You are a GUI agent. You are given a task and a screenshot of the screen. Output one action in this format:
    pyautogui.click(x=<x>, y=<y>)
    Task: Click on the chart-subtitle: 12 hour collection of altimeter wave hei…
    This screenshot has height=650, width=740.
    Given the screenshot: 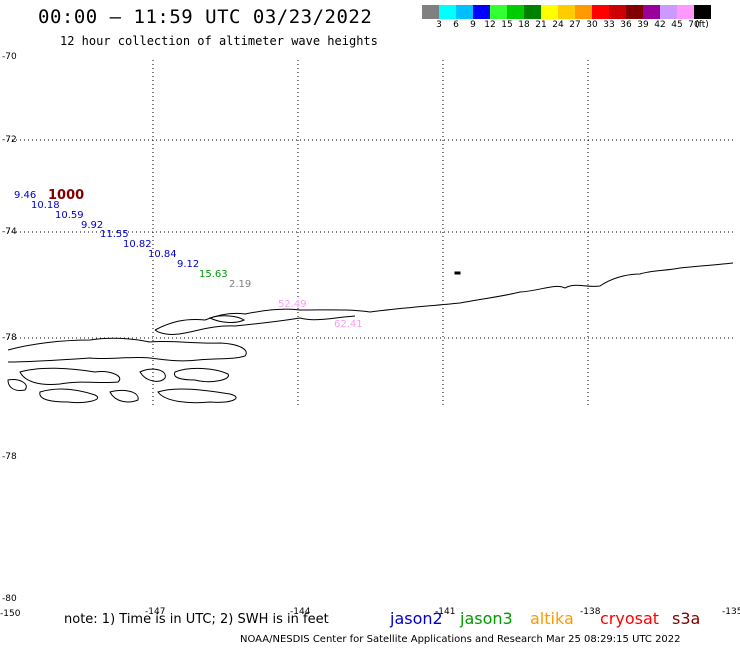 What is the action you would take?
    pyautogui.click(x=219, y=41)
    